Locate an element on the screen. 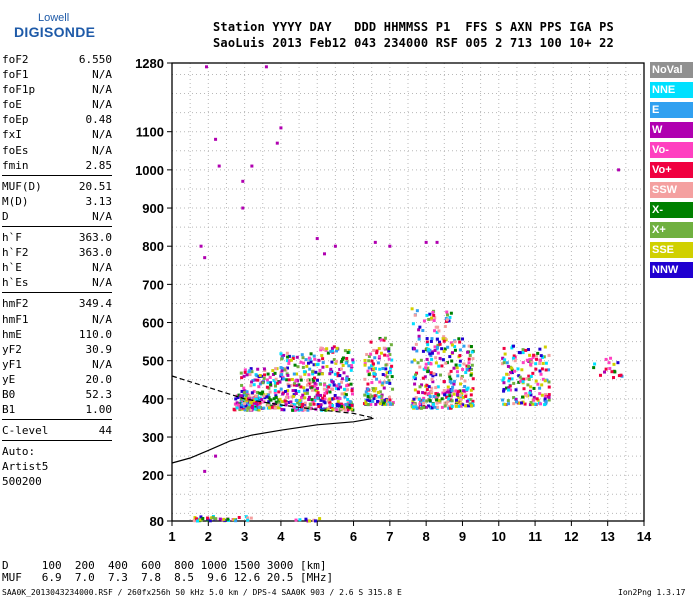 The height and width of the screenshot is (600, 700). param-value: 20.51 is located at coordinates (95, 186).